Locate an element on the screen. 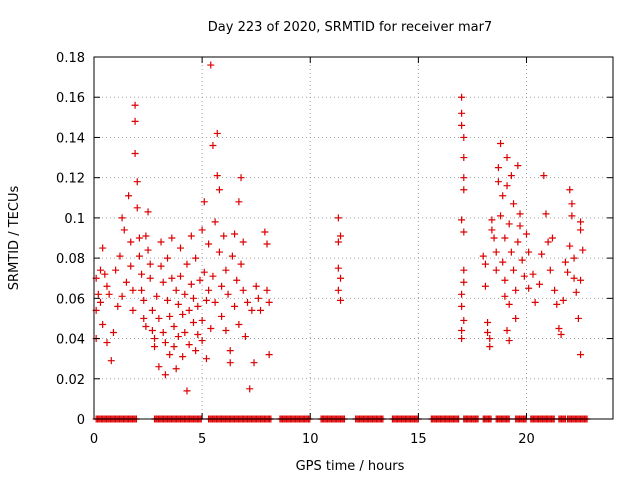  y-tick-label: 0.12 is located at coordinates (70, 179).